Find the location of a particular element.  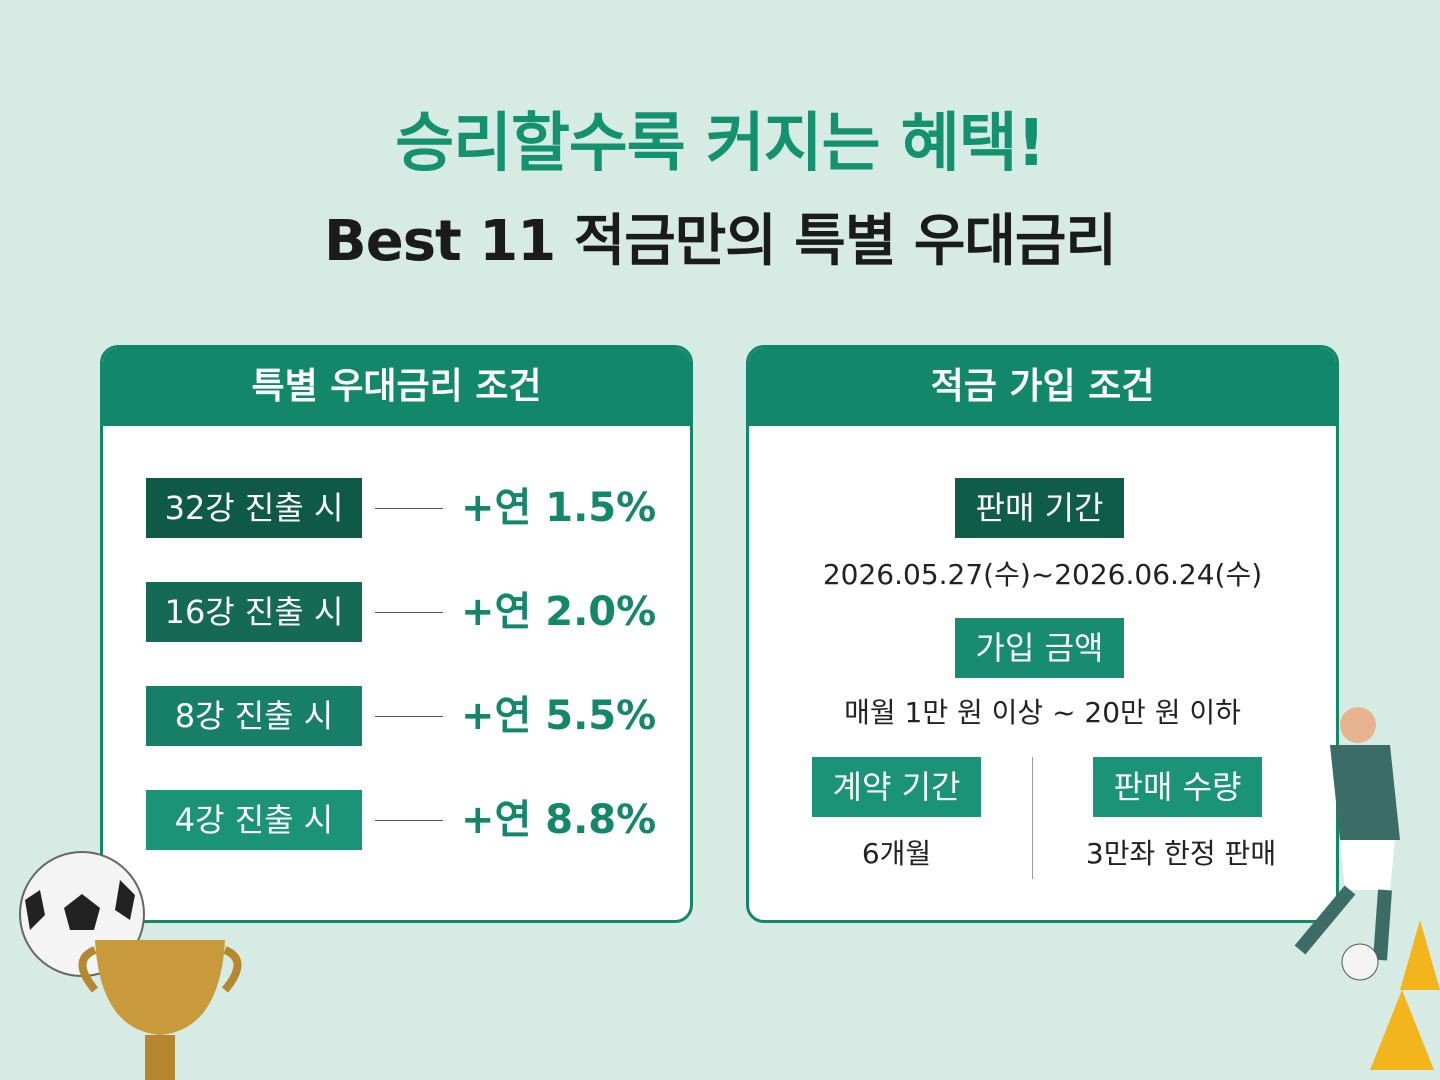

section-tag: 판매 기간 is located at coordinates (1039, 508).